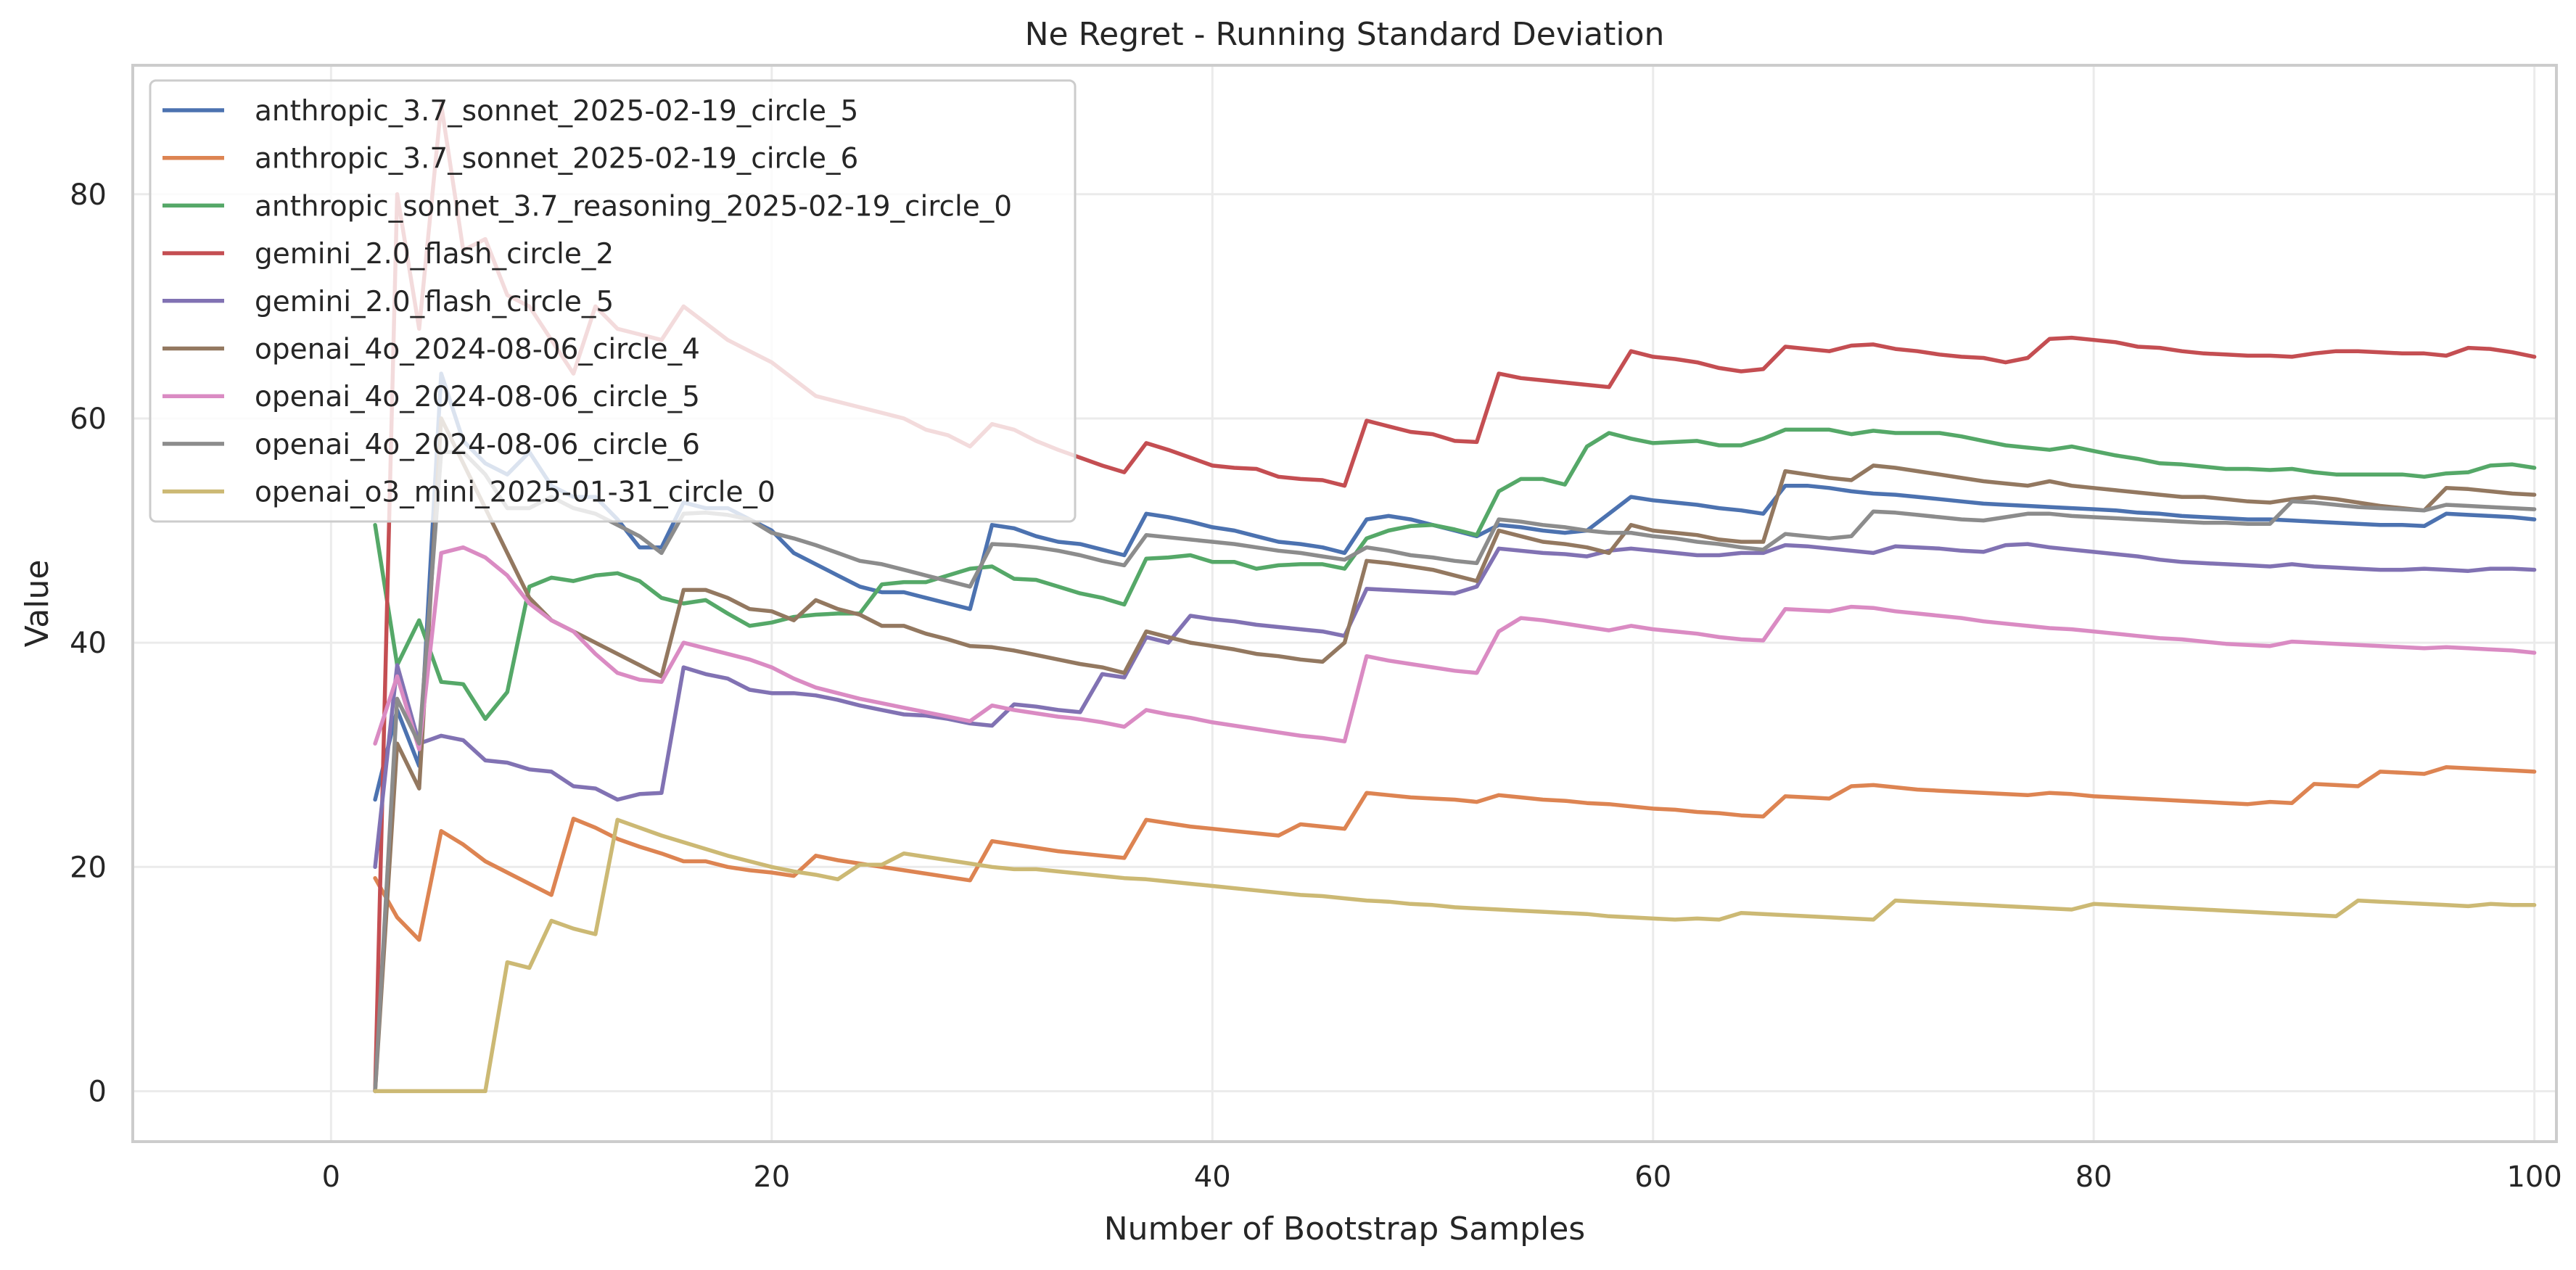 The width and height of the screenshot is (2576, 1270). What do you see at coordinates (1442, 1177) in the screenshot?
I see `x-axis-ticks: 0 20 40 60 80 100` at bounding box center [1442, 1177].